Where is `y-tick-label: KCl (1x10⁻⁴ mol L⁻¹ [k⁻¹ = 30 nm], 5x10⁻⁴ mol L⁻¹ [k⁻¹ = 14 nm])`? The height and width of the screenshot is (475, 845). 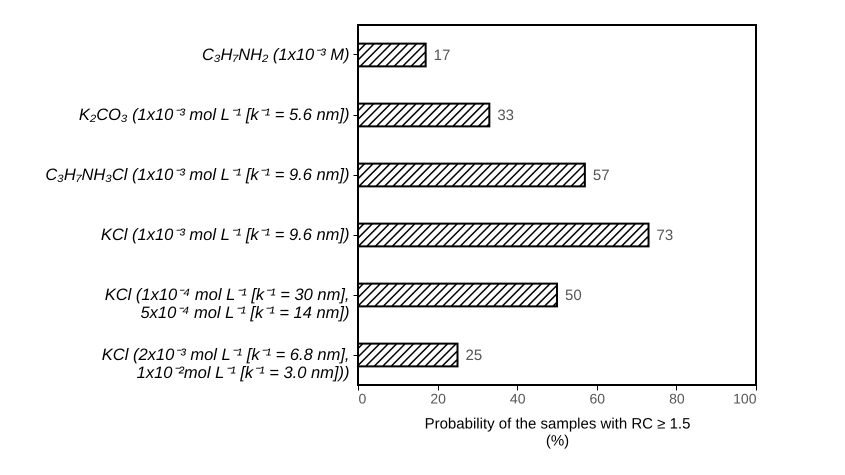
y-tick-label: KCl (1x10⁻⁴ mol L⁻¹ [k⁻¹ = 30 nm], 5x10⁻⁴ mol L⁻¹ [k⁻¹ = 14 nm]) is located at coordinates (227, 304).